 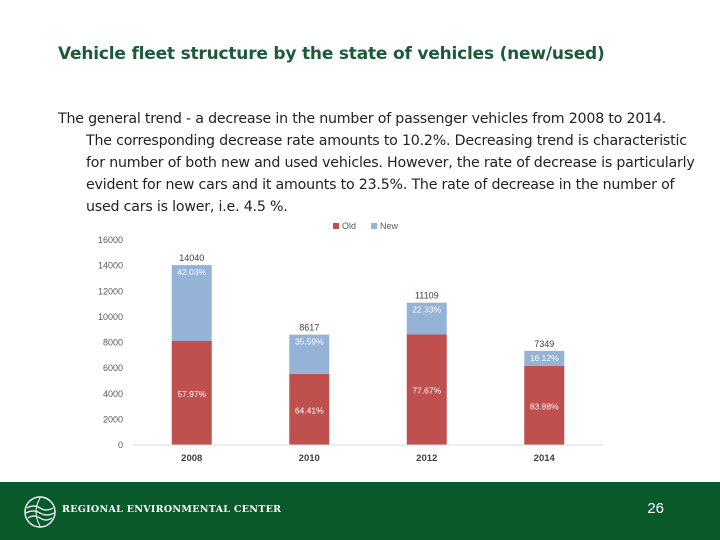 What do you see at coordinates (309, 354) in the screenshot?
I see `bar-new-2010` at bounding box center [309, 354].